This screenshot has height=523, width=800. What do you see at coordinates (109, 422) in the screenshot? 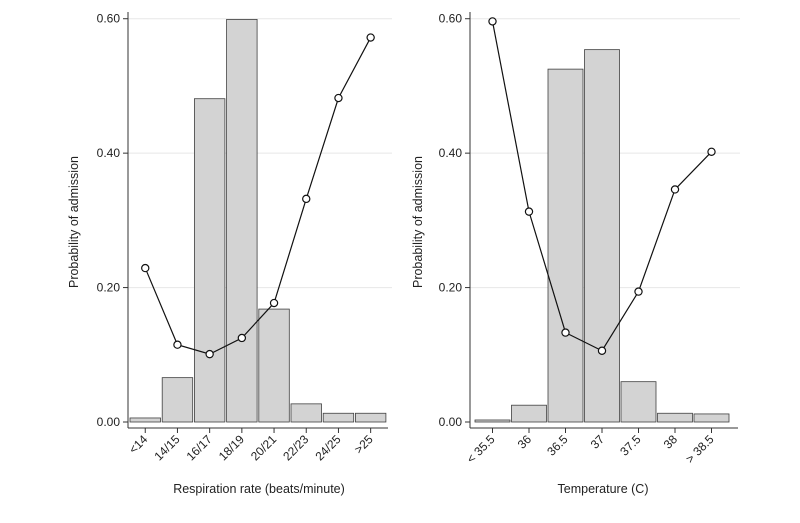
I see `respiration-y-tick-label: 0.00` at bounding box center [109, 422].